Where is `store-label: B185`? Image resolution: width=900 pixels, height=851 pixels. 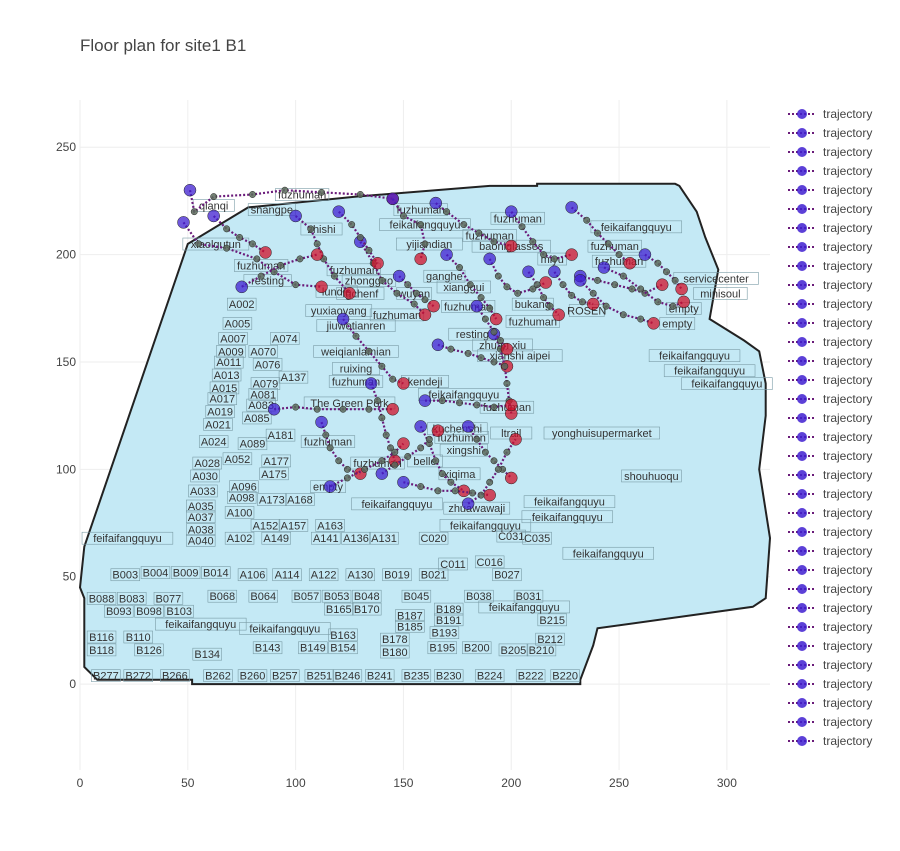 store-label: B185 is located at coordinates (410, 627).